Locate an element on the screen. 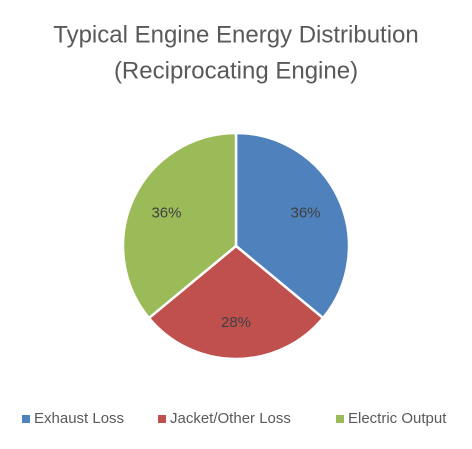 The width and height of the screenshot is (472, 449). chart-subtitle: (Reciprocating Engine) is located at coordinates (236, 70).